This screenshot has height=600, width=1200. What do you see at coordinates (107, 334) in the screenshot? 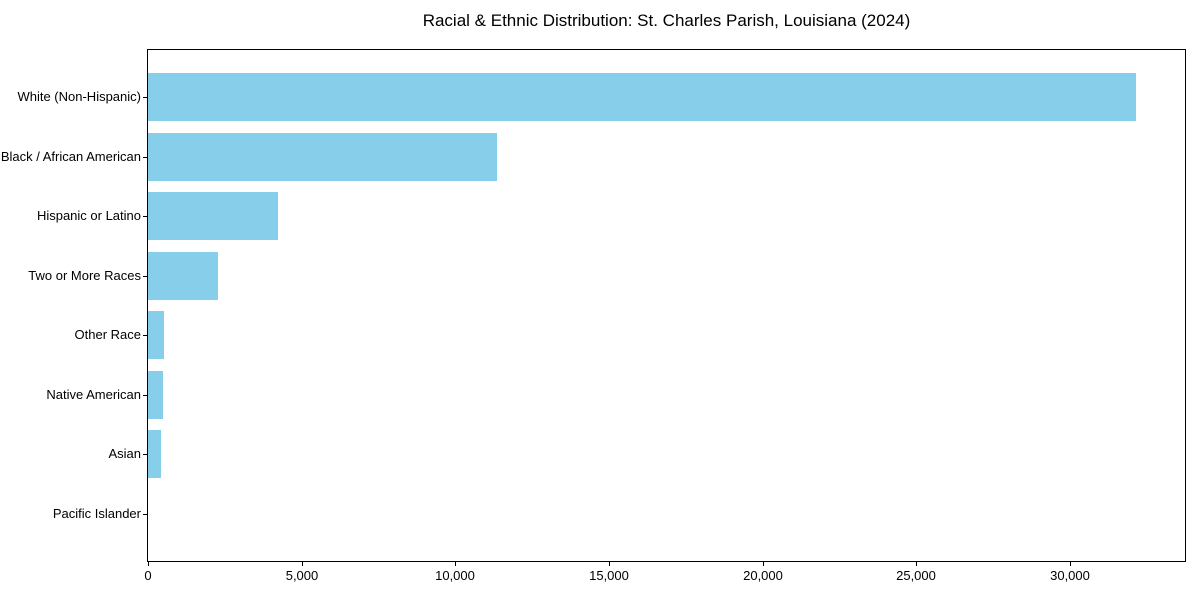
I see `y-tick-label: Other Race` at bounding box center [107, 334].